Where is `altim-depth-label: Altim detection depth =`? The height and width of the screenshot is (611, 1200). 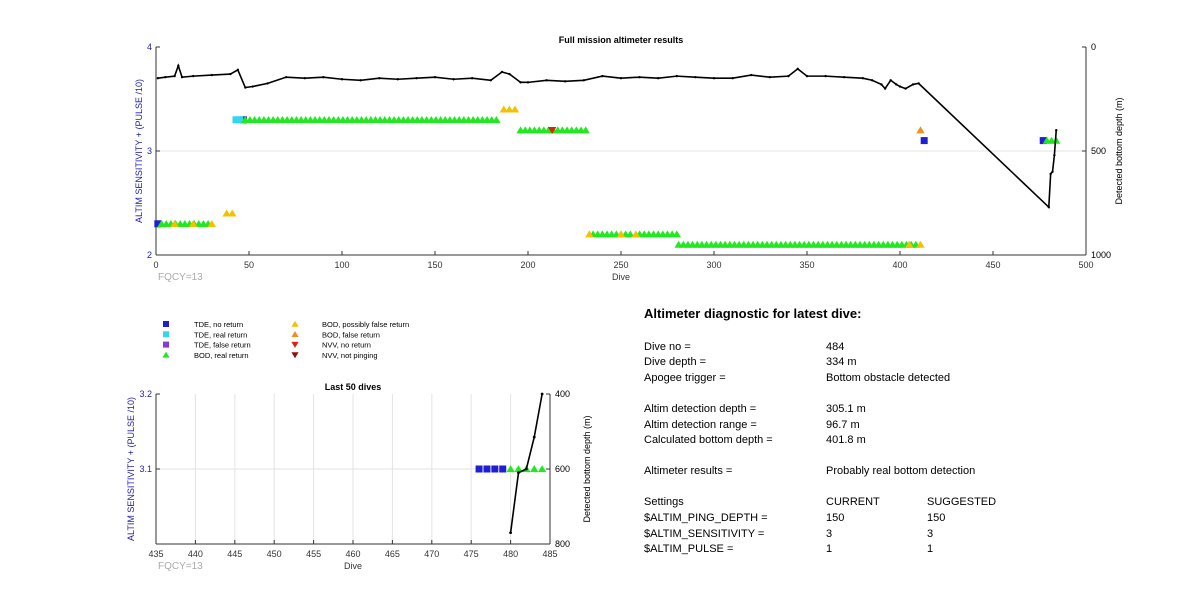
altim-depth-label: Altim detection depth = is located at coordinates (700, 409).